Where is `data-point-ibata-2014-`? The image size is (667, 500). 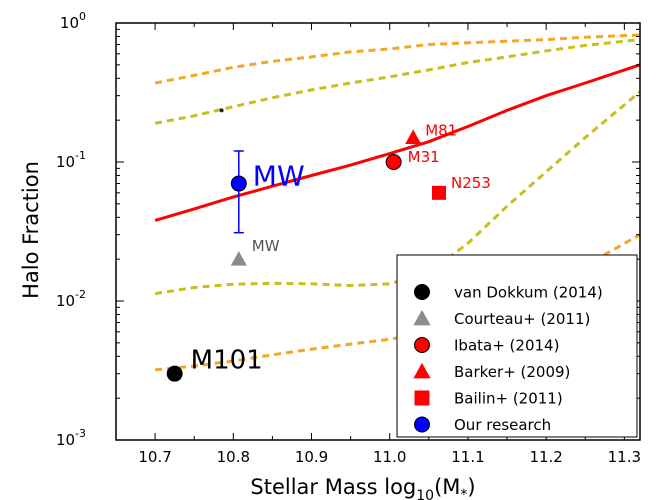 data-point-ibata-2014- is located at coordinates (393, 162).